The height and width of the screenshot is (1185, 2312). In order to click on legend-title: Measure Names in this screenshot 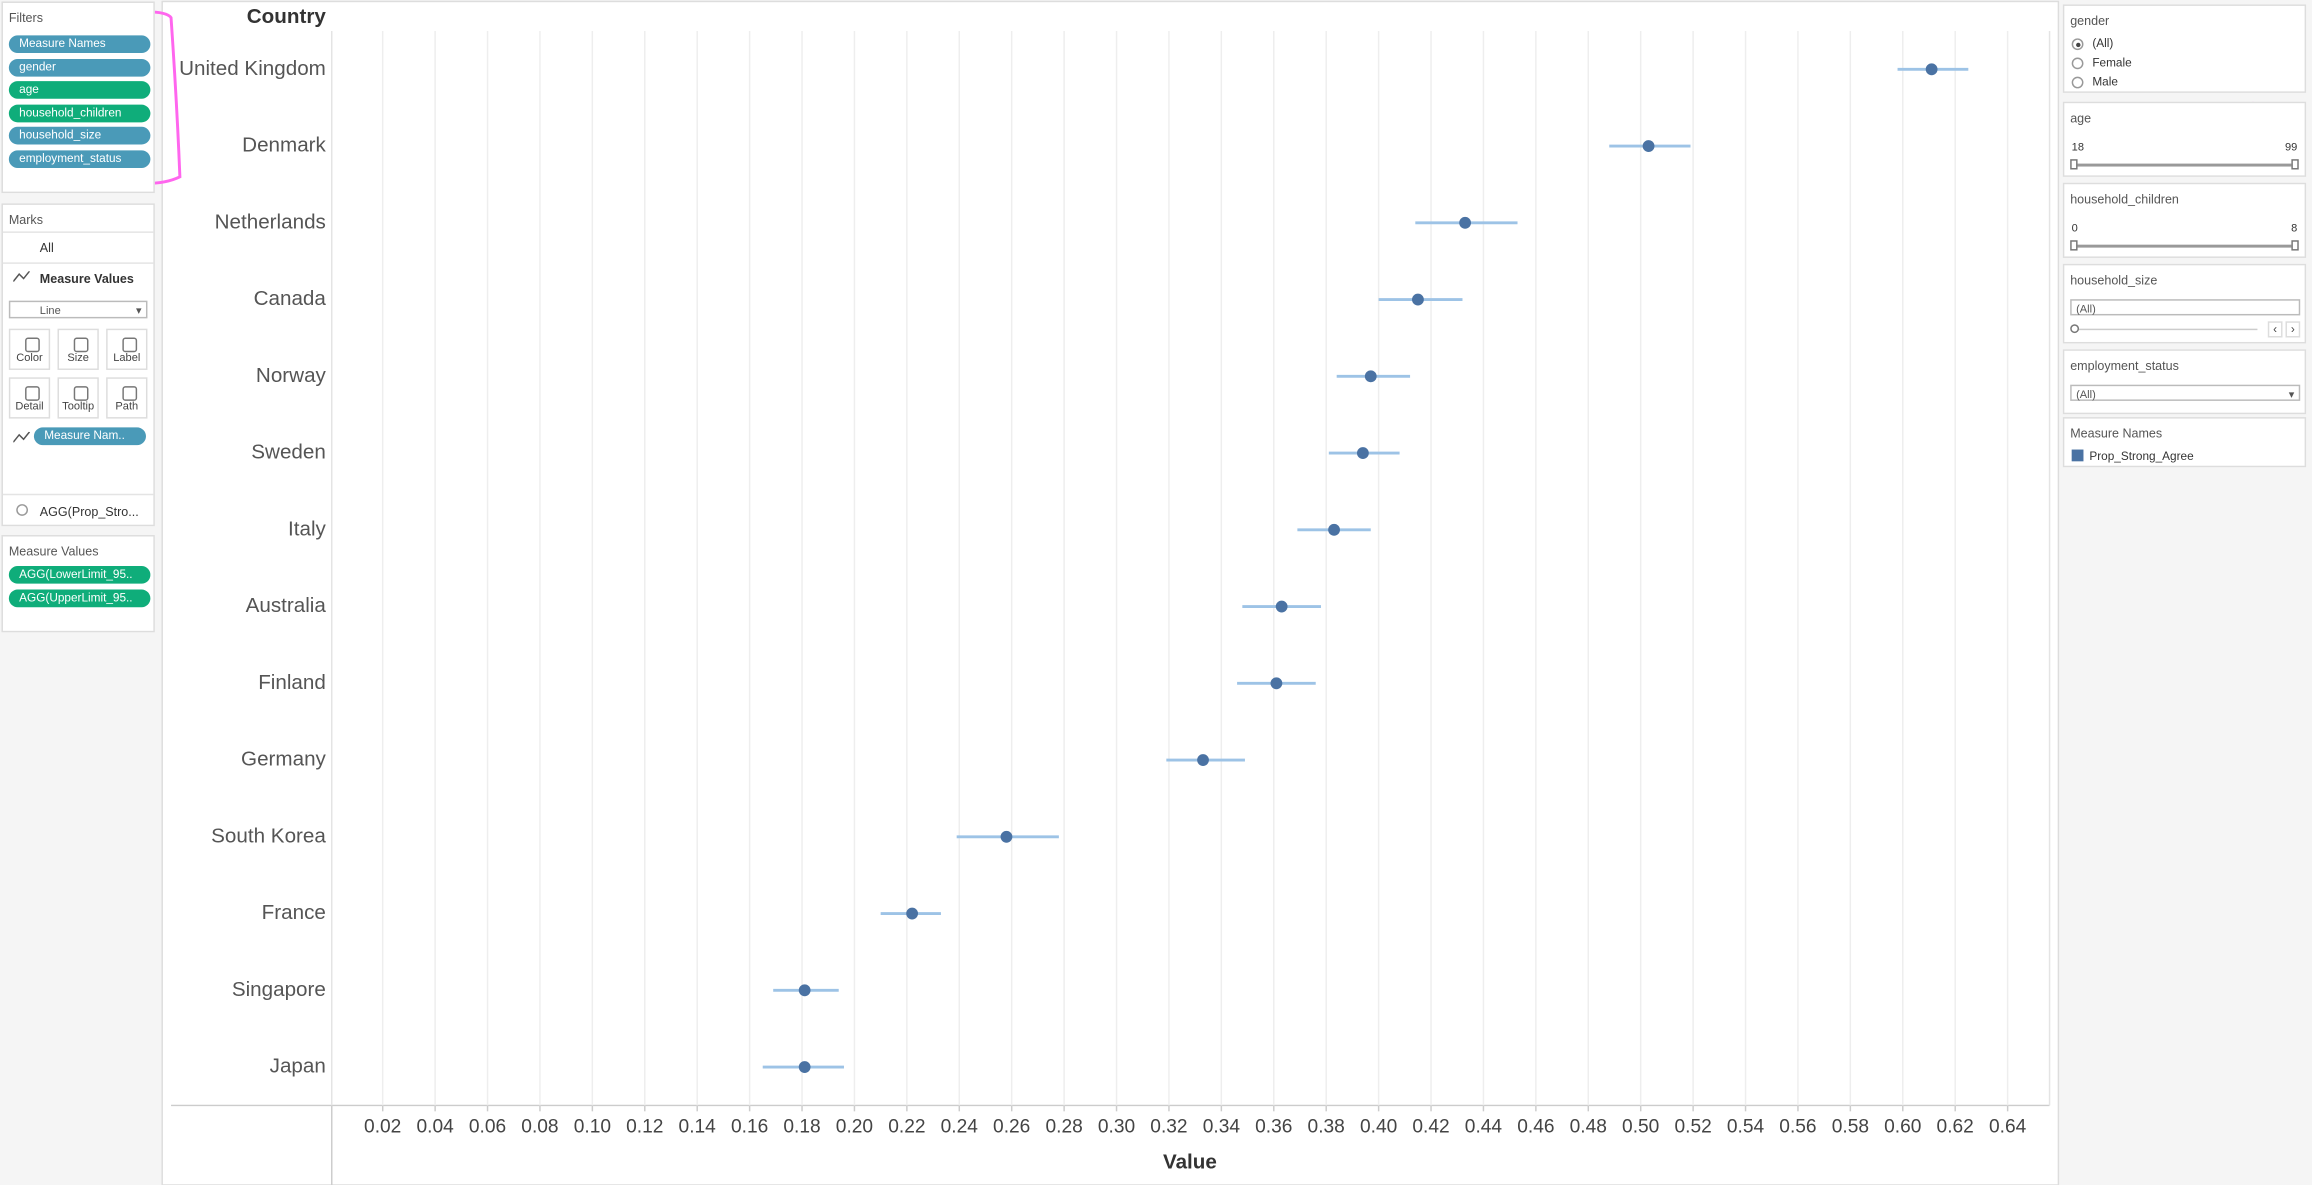, I will do `click(2116, 433)`.